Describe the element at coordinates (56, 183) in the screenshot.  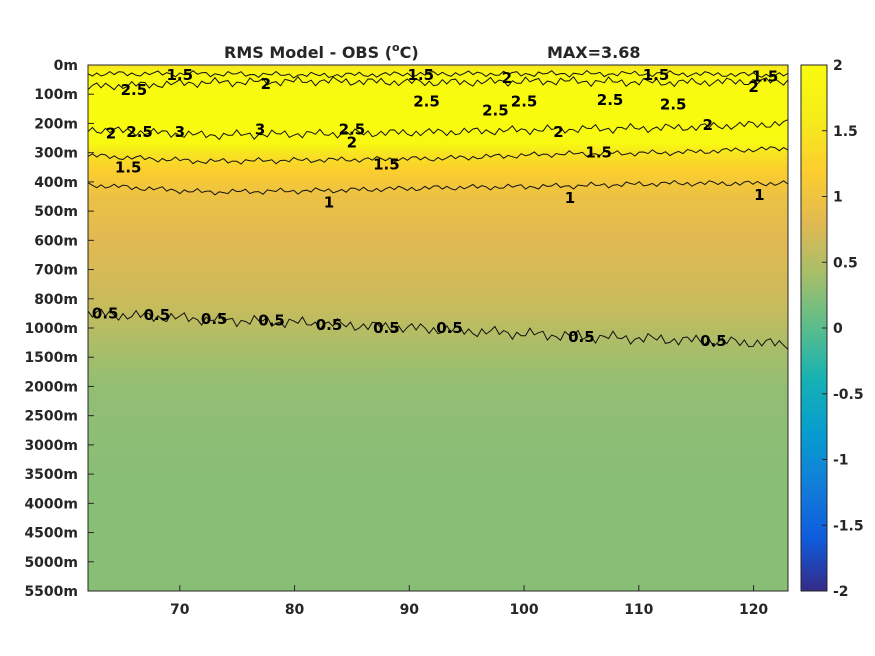
I see `y-tick-label: 400m` at that location.